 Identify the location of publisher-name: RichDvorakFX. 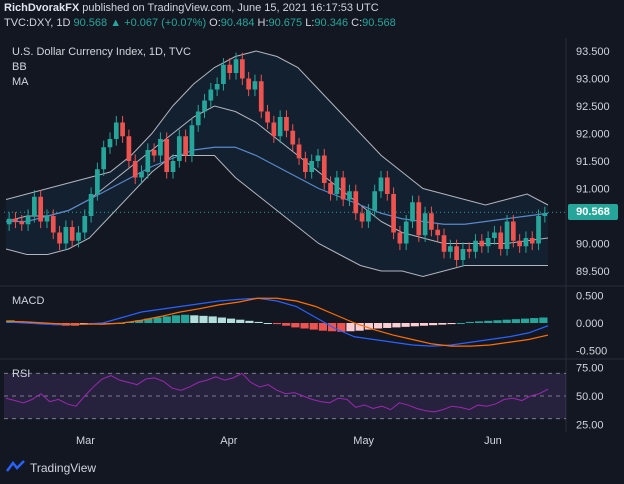
(42, 8).